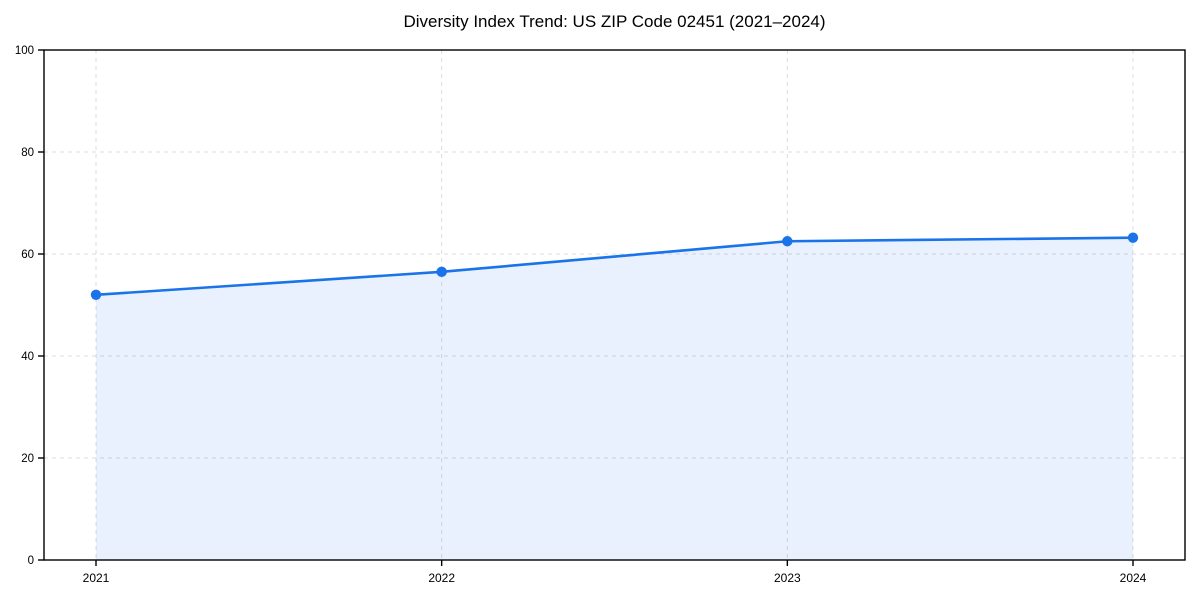 Image resolution: width=1200 pixels, height=600 pixels. What do you see at coordinates (1133, 578) in the screenshot?
I see `x-tick-label: 2024` at bounding box center [1133, 578].